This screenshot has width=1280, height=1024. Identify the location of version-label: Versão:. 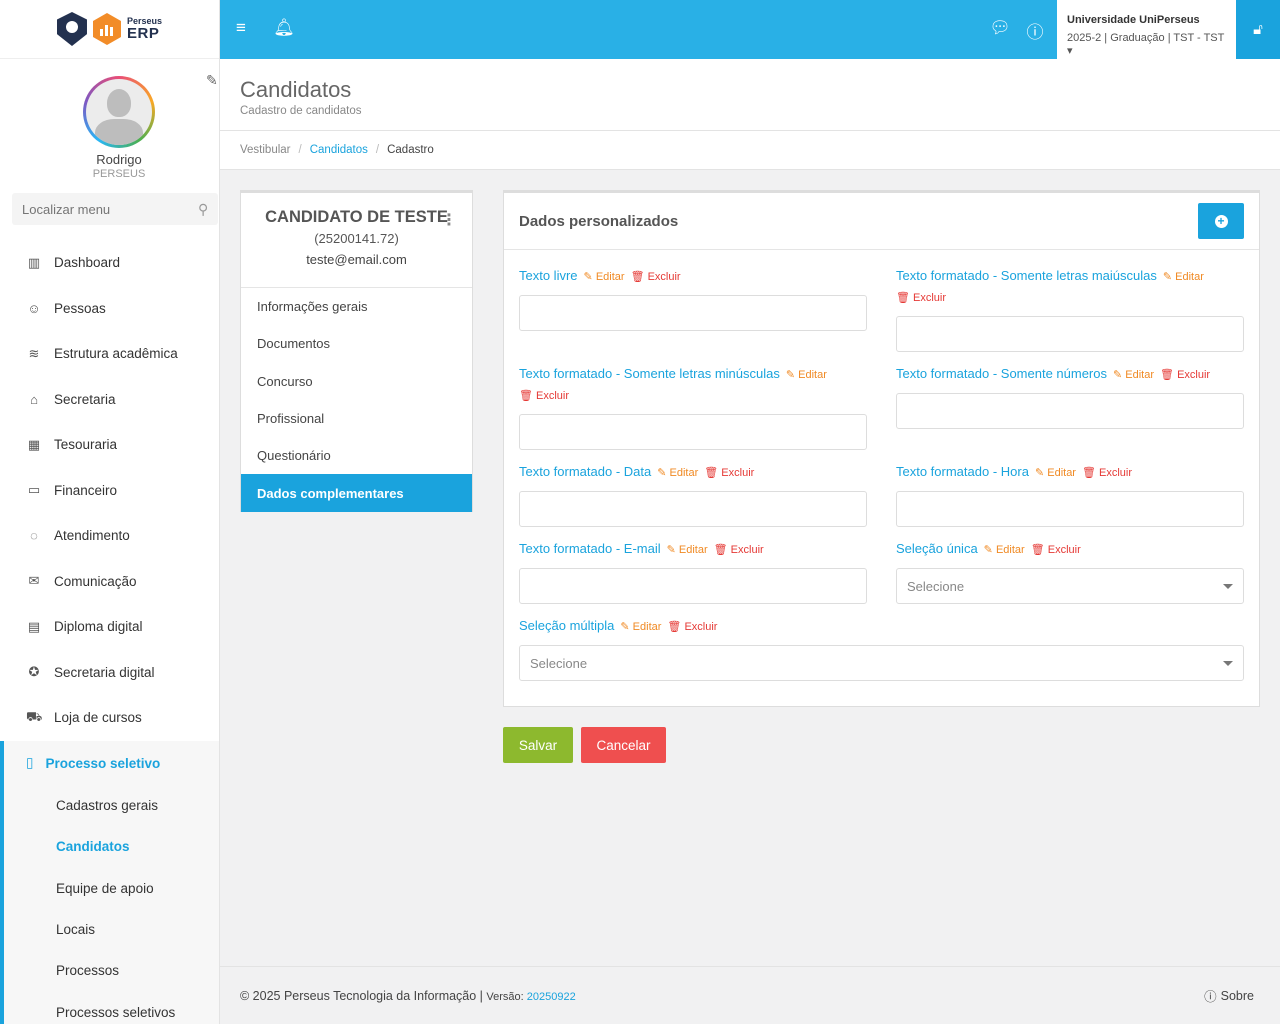
(505, 996).